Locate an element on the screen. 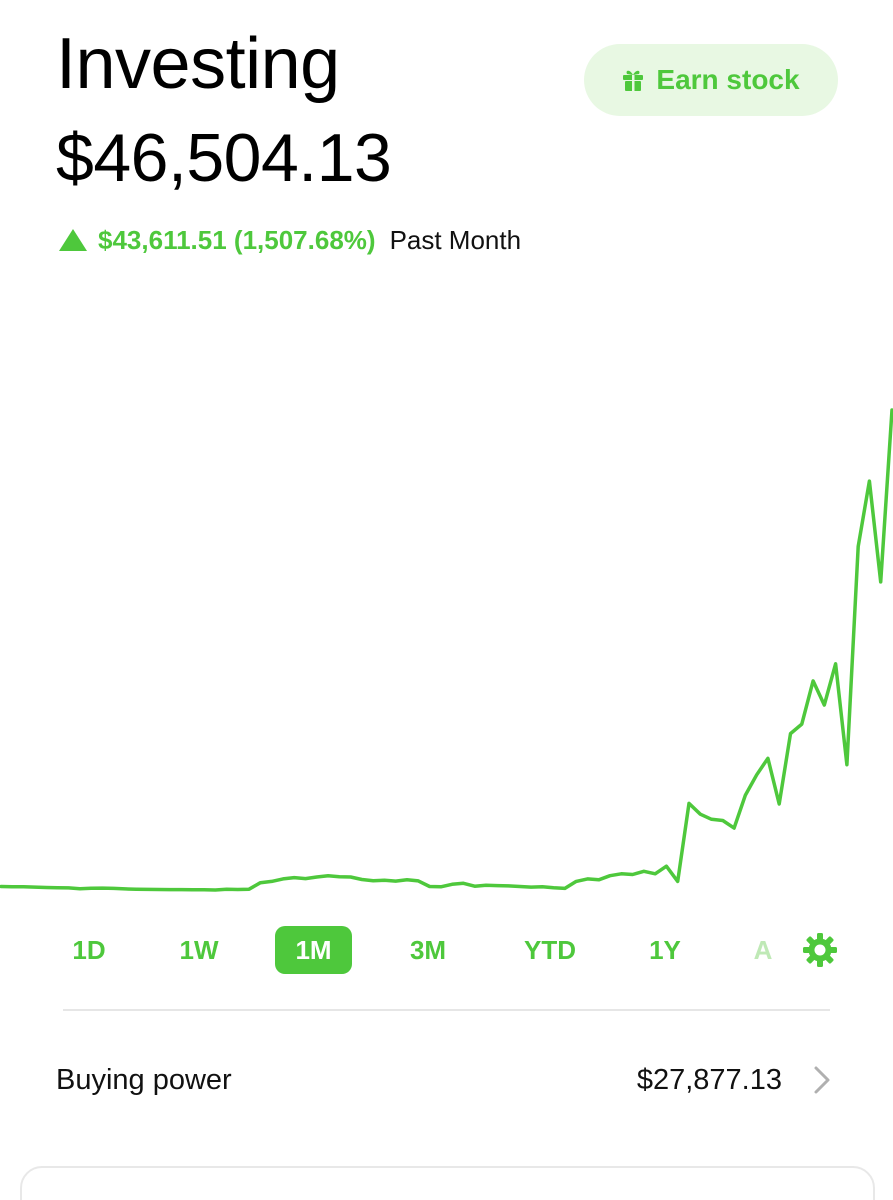 The width and height of the screenshot is (893, 1200). change-value: $43,611.51 (1,507.68%) is located at coordinates (237, 240).